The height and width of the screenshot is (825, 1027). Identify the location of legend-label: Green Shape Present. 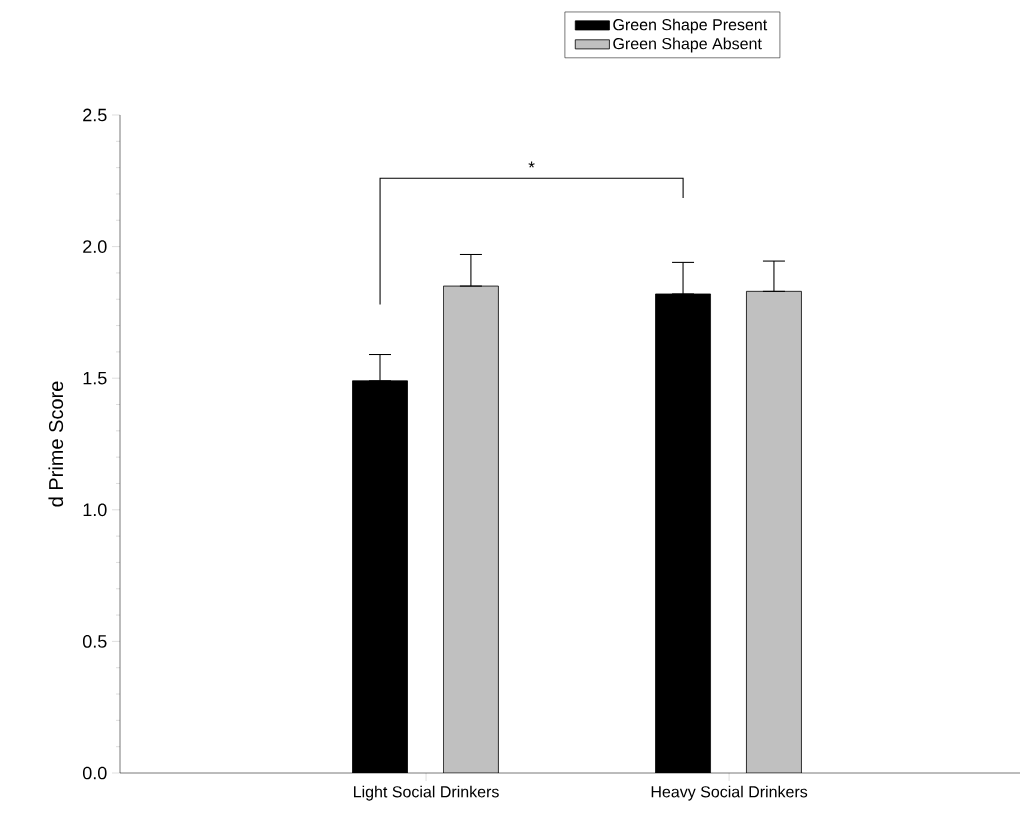
(690, 26).